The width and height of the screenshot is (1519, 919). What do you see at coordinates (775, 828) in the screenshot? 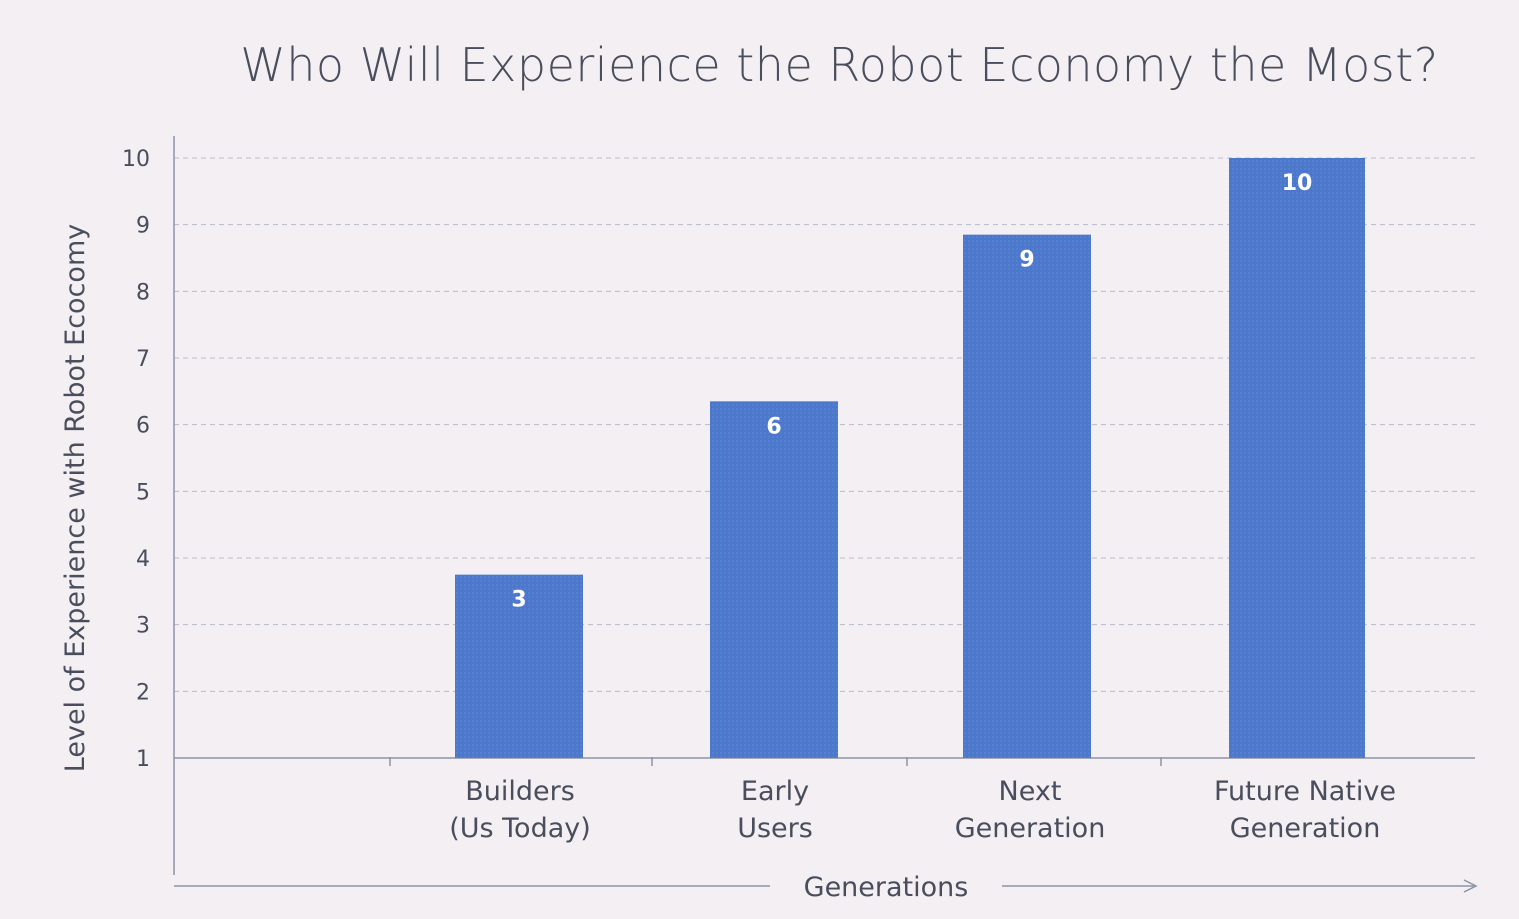
I see `x-tick-label: Users` at bounding box center [775, 828].